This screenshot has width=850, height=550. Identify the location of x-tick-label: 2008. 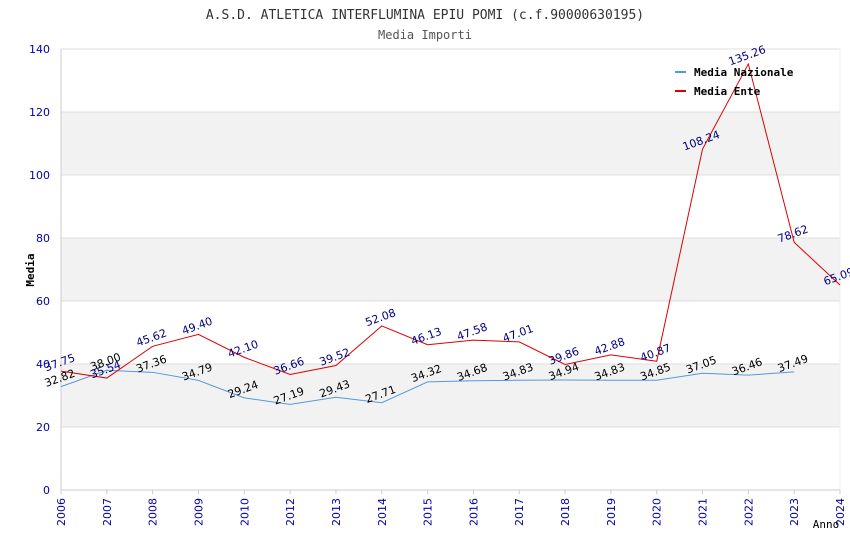
(153, 512).